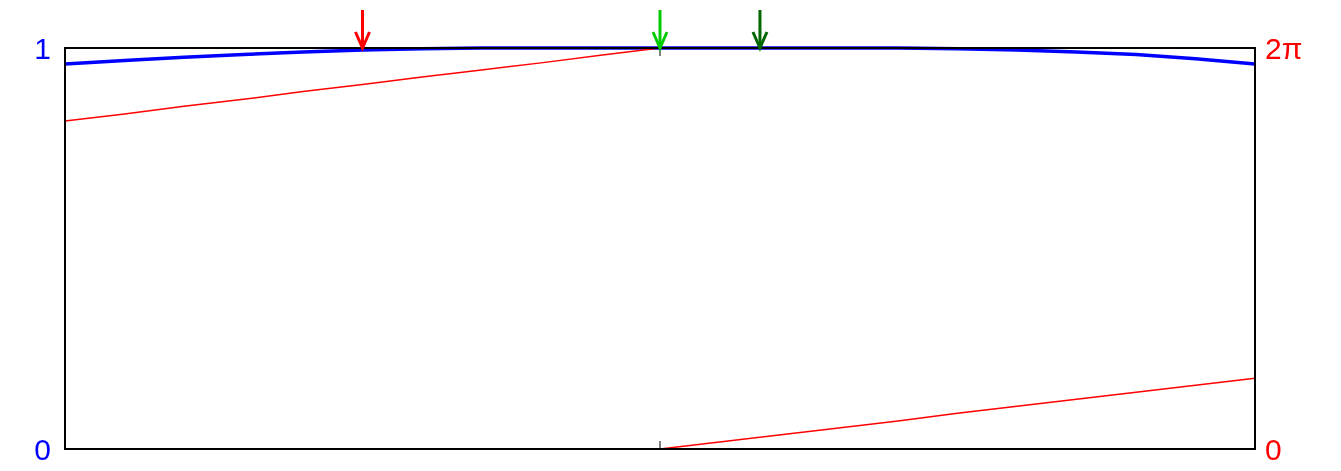 Image resolution: width=1341 pixels, height=471 pixels. Describe the element at coordinates (1284, 48) in the screenshot. I see `y2-tick-label: 2π` at that location.